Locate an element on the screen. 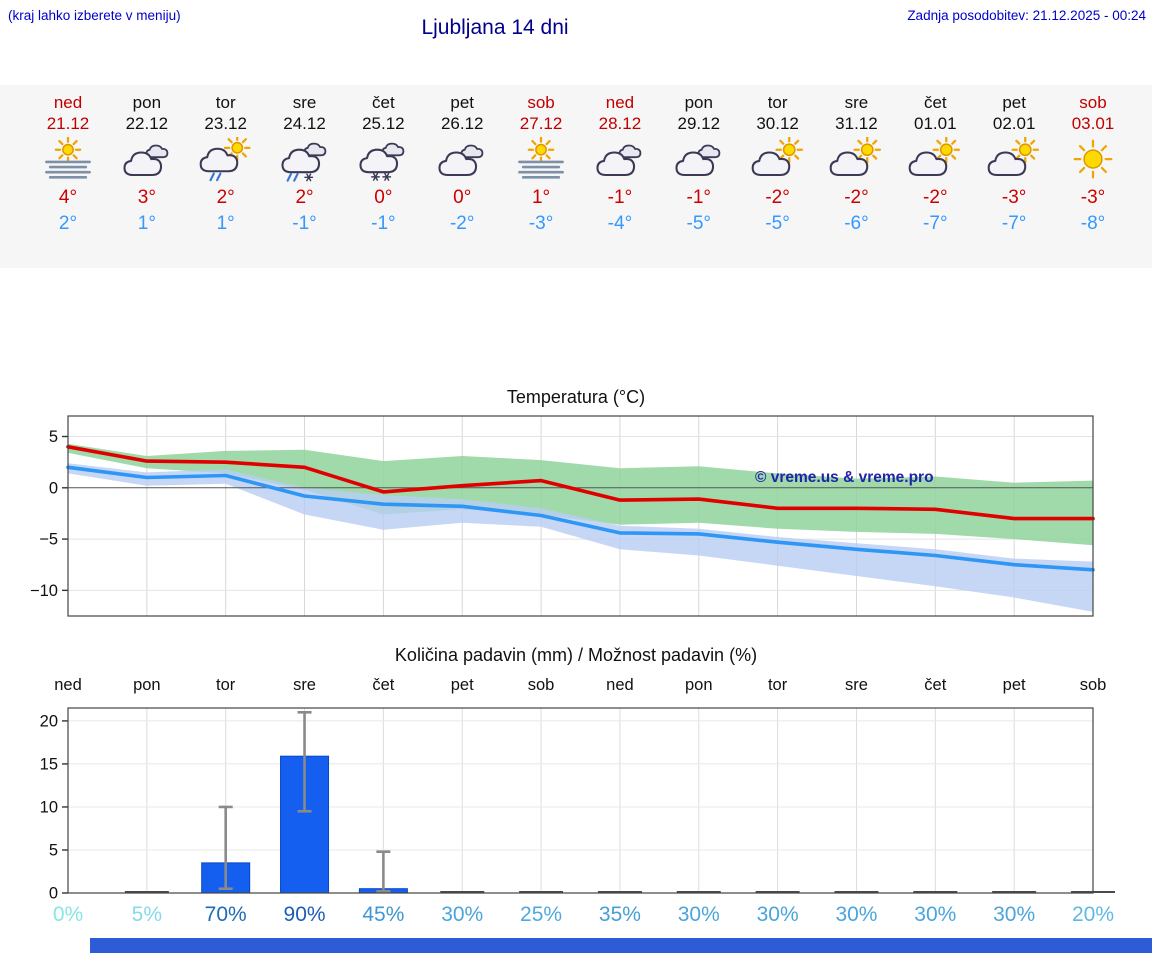 This screenshot has width=1152, height=975. y-tick-label: 5 is located at coordinates (53, 850).